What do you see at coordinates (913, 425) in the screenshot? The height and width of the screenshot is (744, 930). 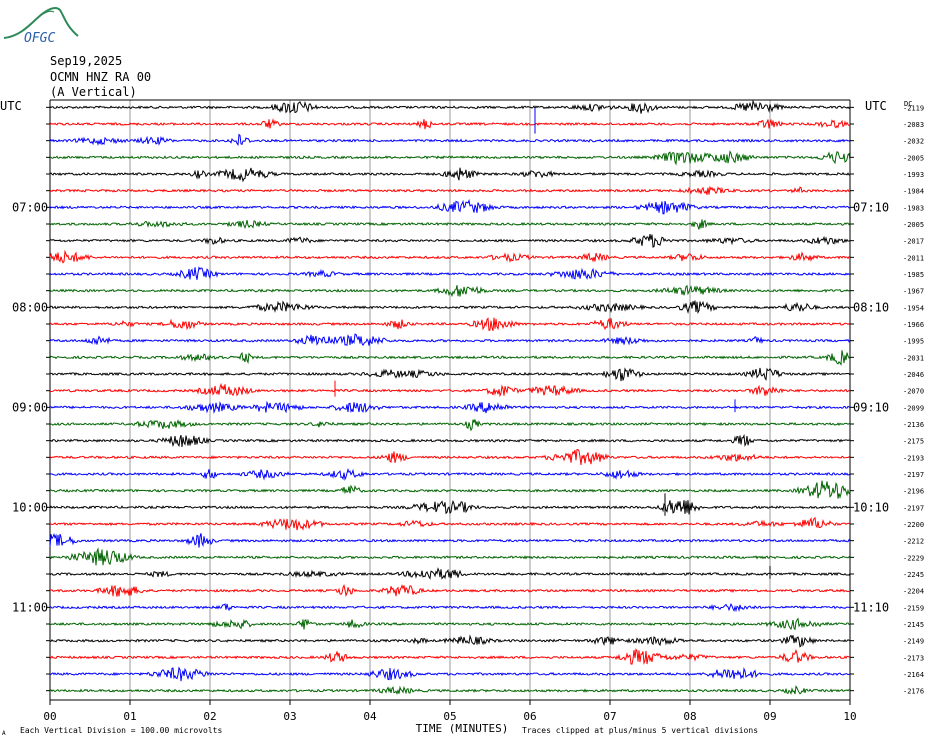 I see `dc-offset-label: -2136` at bounding box center [913, 425].